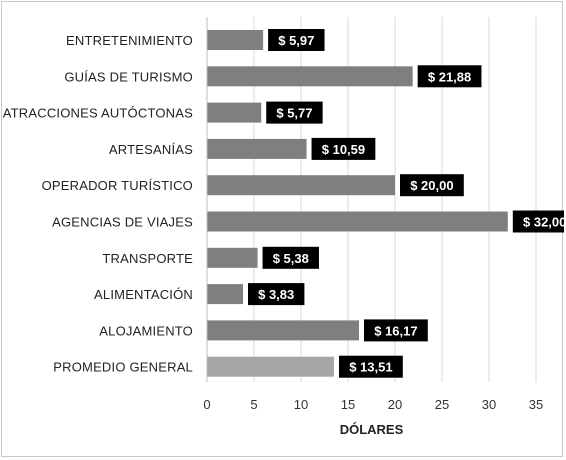 The image size is (566, 460). I want to click on data-label: $ 16,17, so click(395, 330).